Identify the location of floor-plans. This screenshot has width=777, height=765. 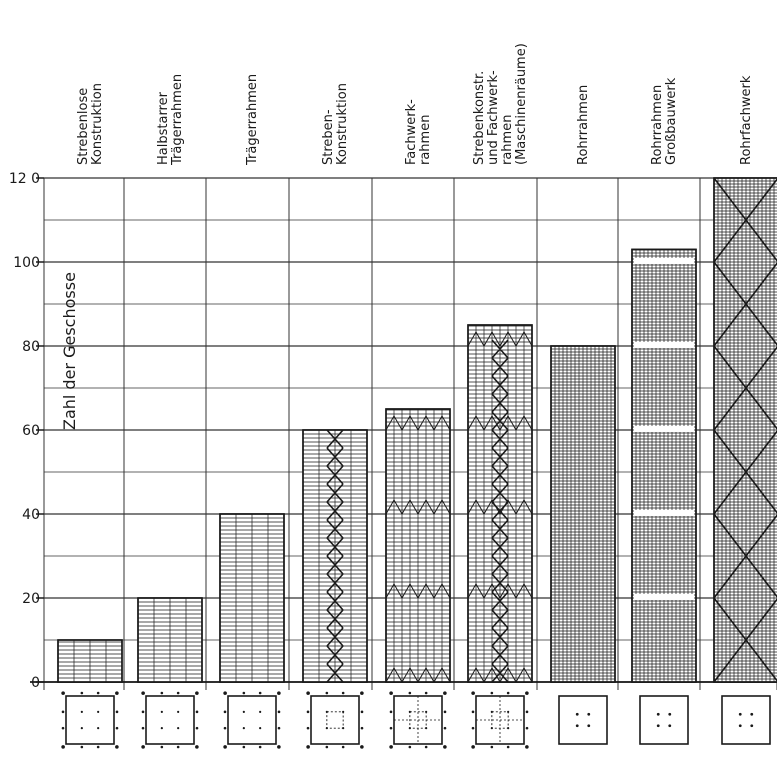
(416, 720).